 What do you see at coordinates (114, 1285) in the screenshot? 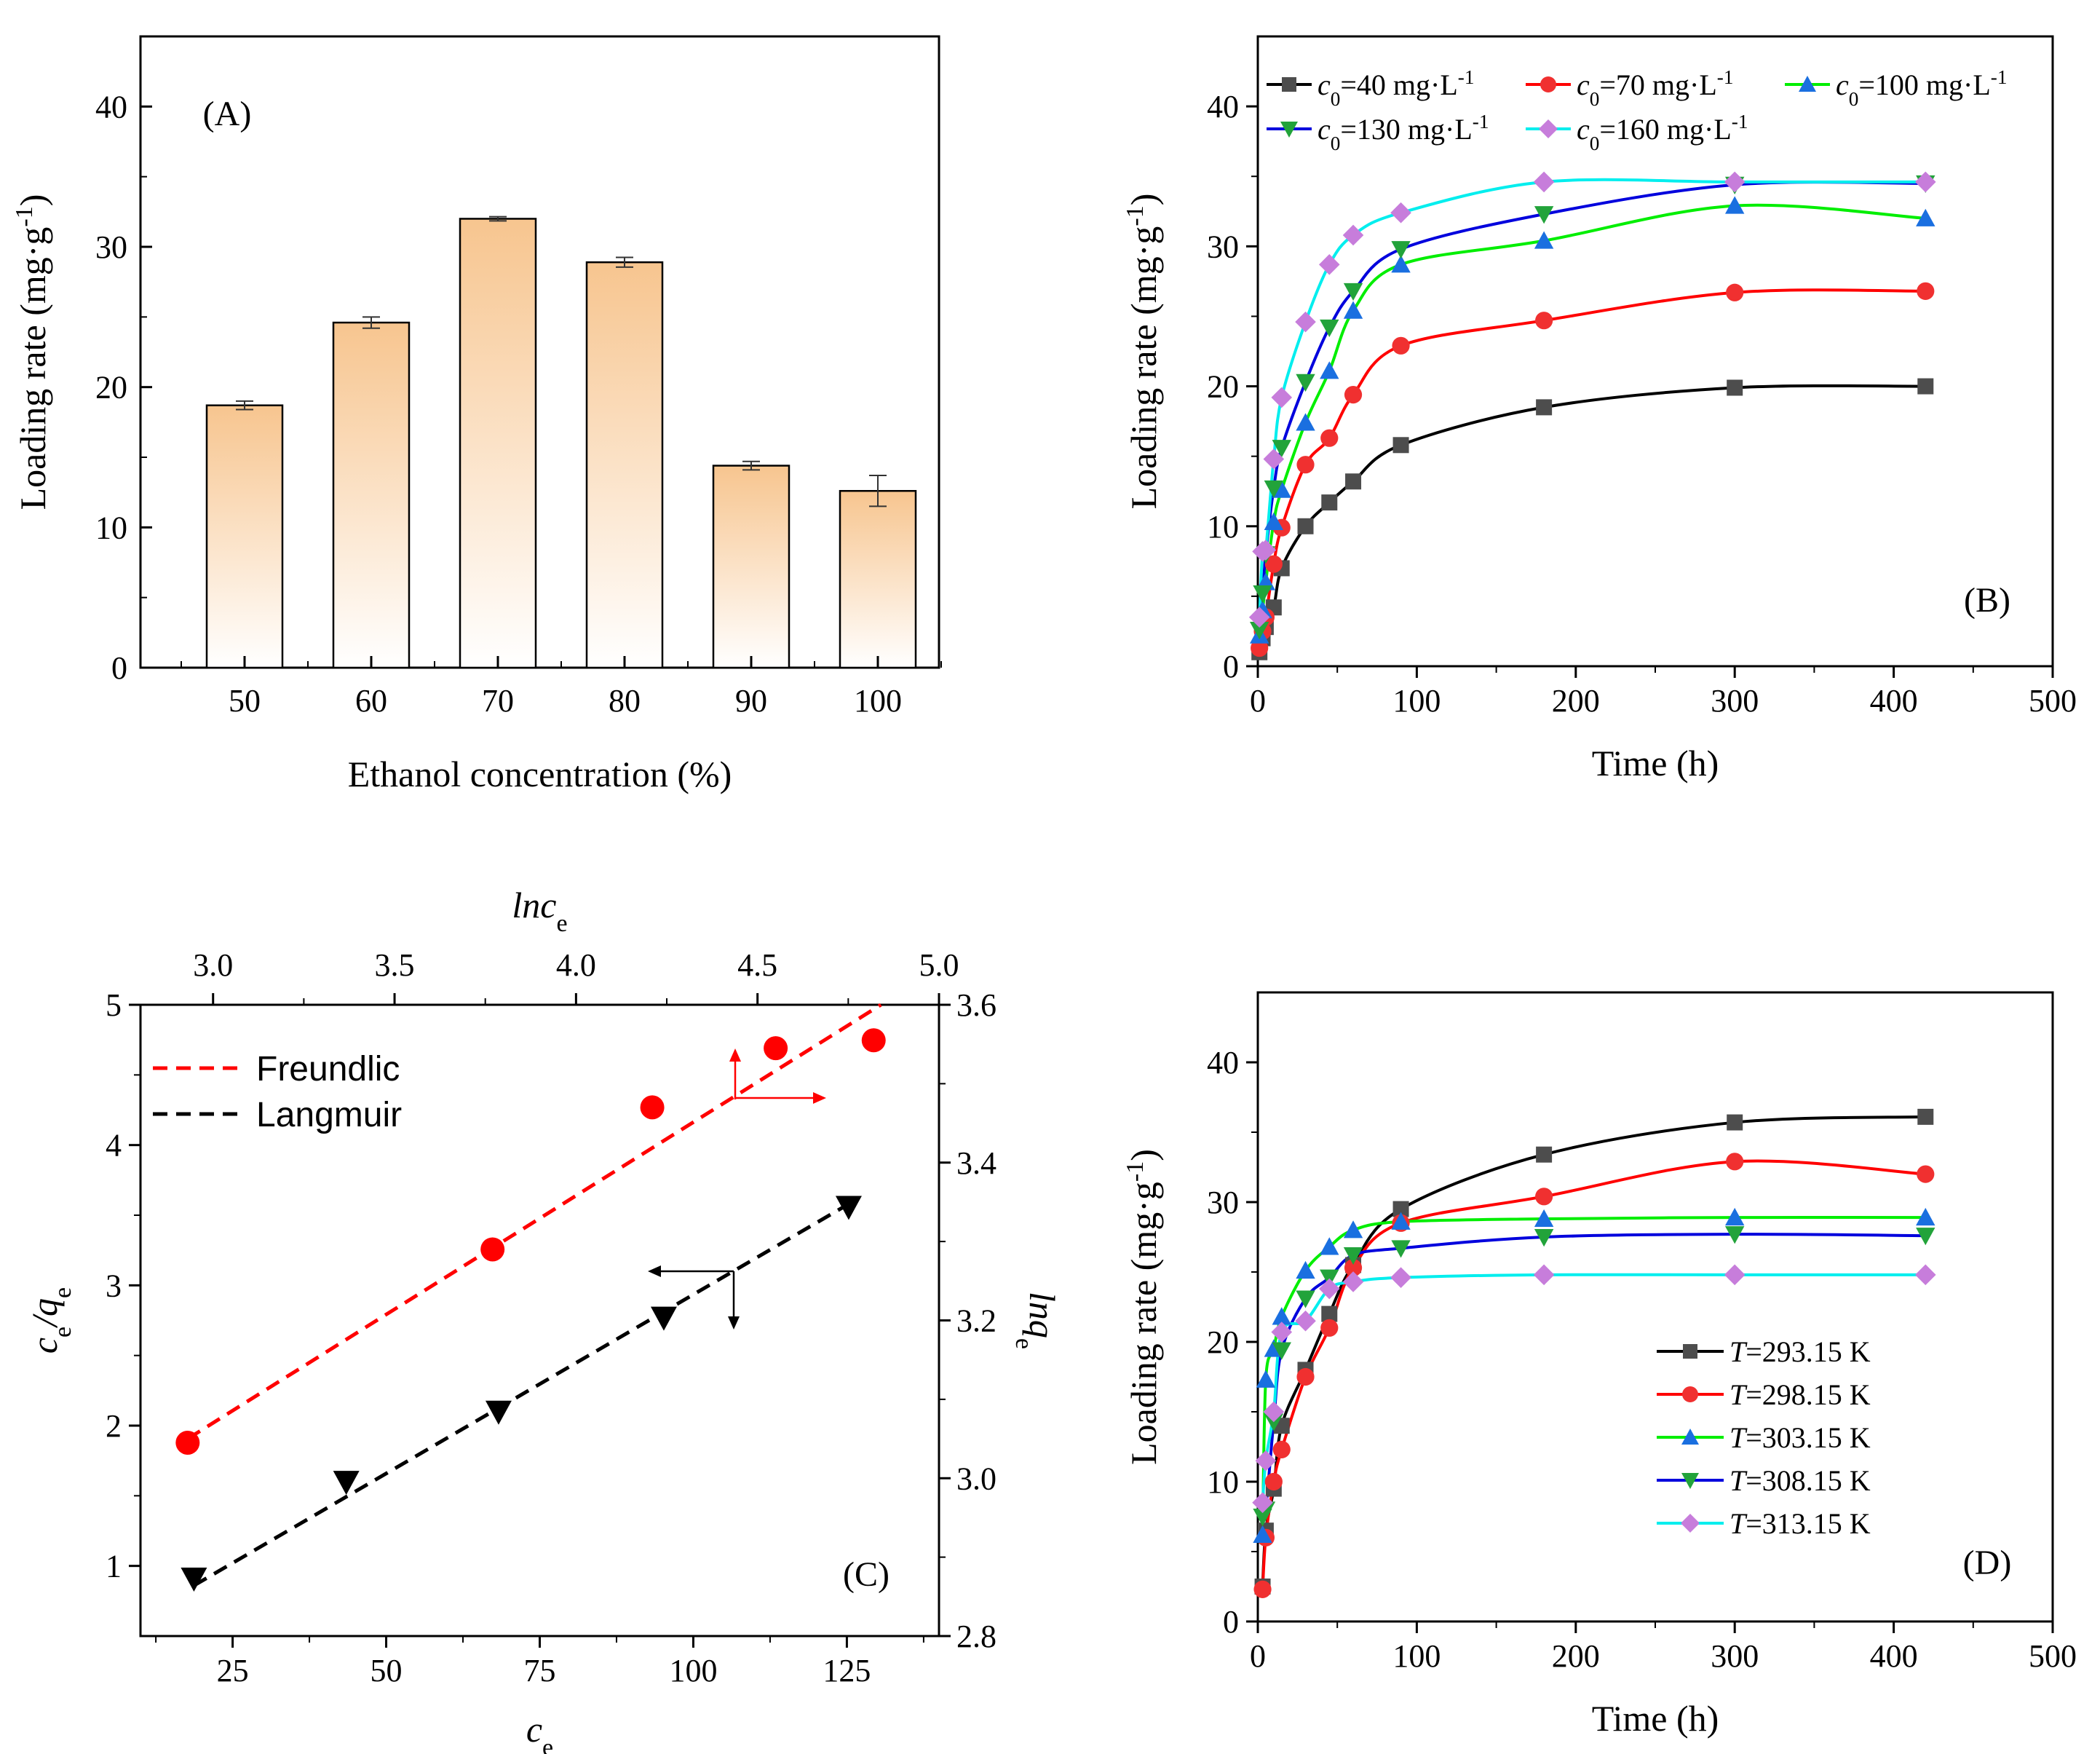
I see `panel-c-ytick-label: 3` at bounding box center [114, 1285].